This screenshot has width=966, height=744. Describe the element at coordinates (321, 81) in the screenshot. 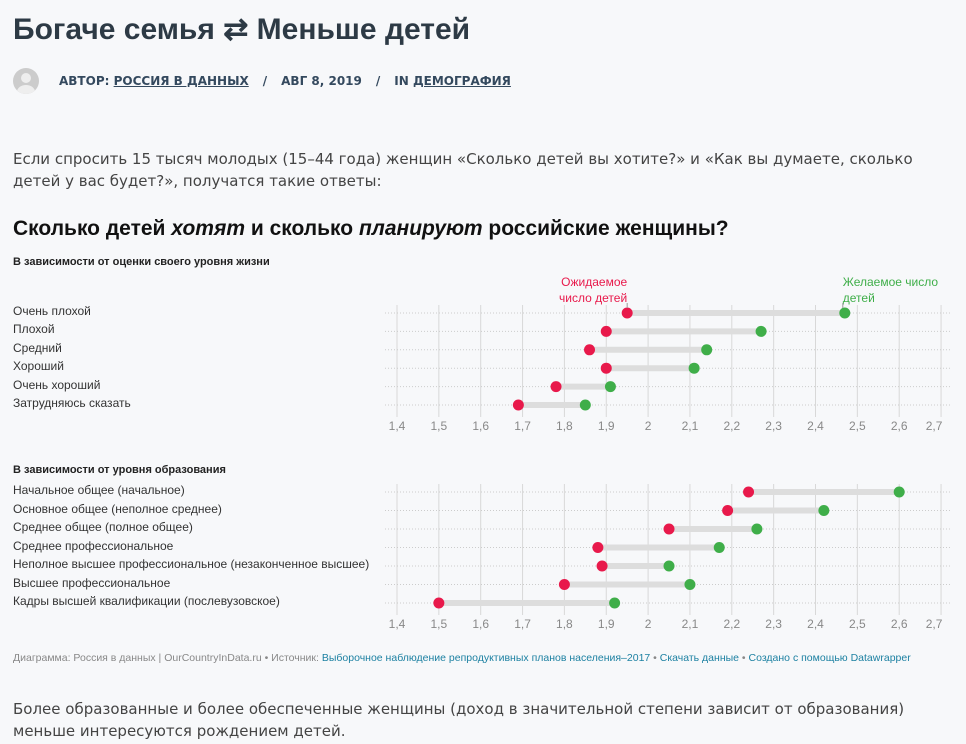

I see `post-date: АВГ 8, 2019` at that location.